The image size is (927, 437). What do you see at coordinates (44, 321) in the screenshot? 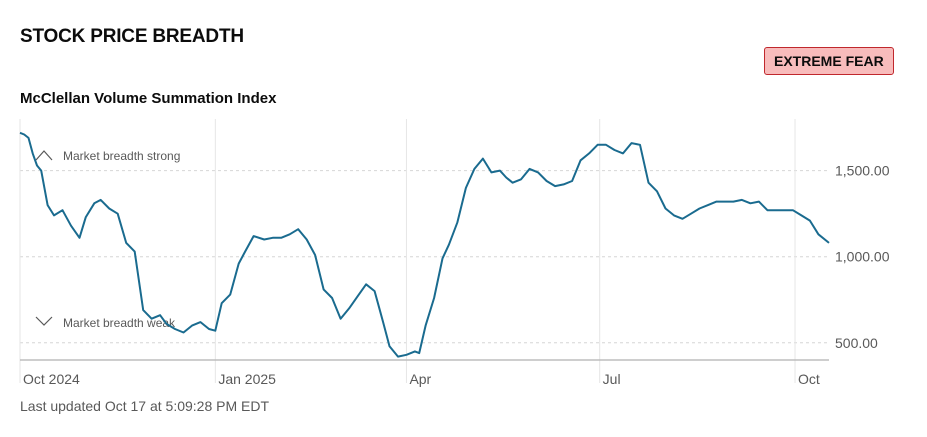
I see `chevron-down-icon` at bounding box center [44, 321].